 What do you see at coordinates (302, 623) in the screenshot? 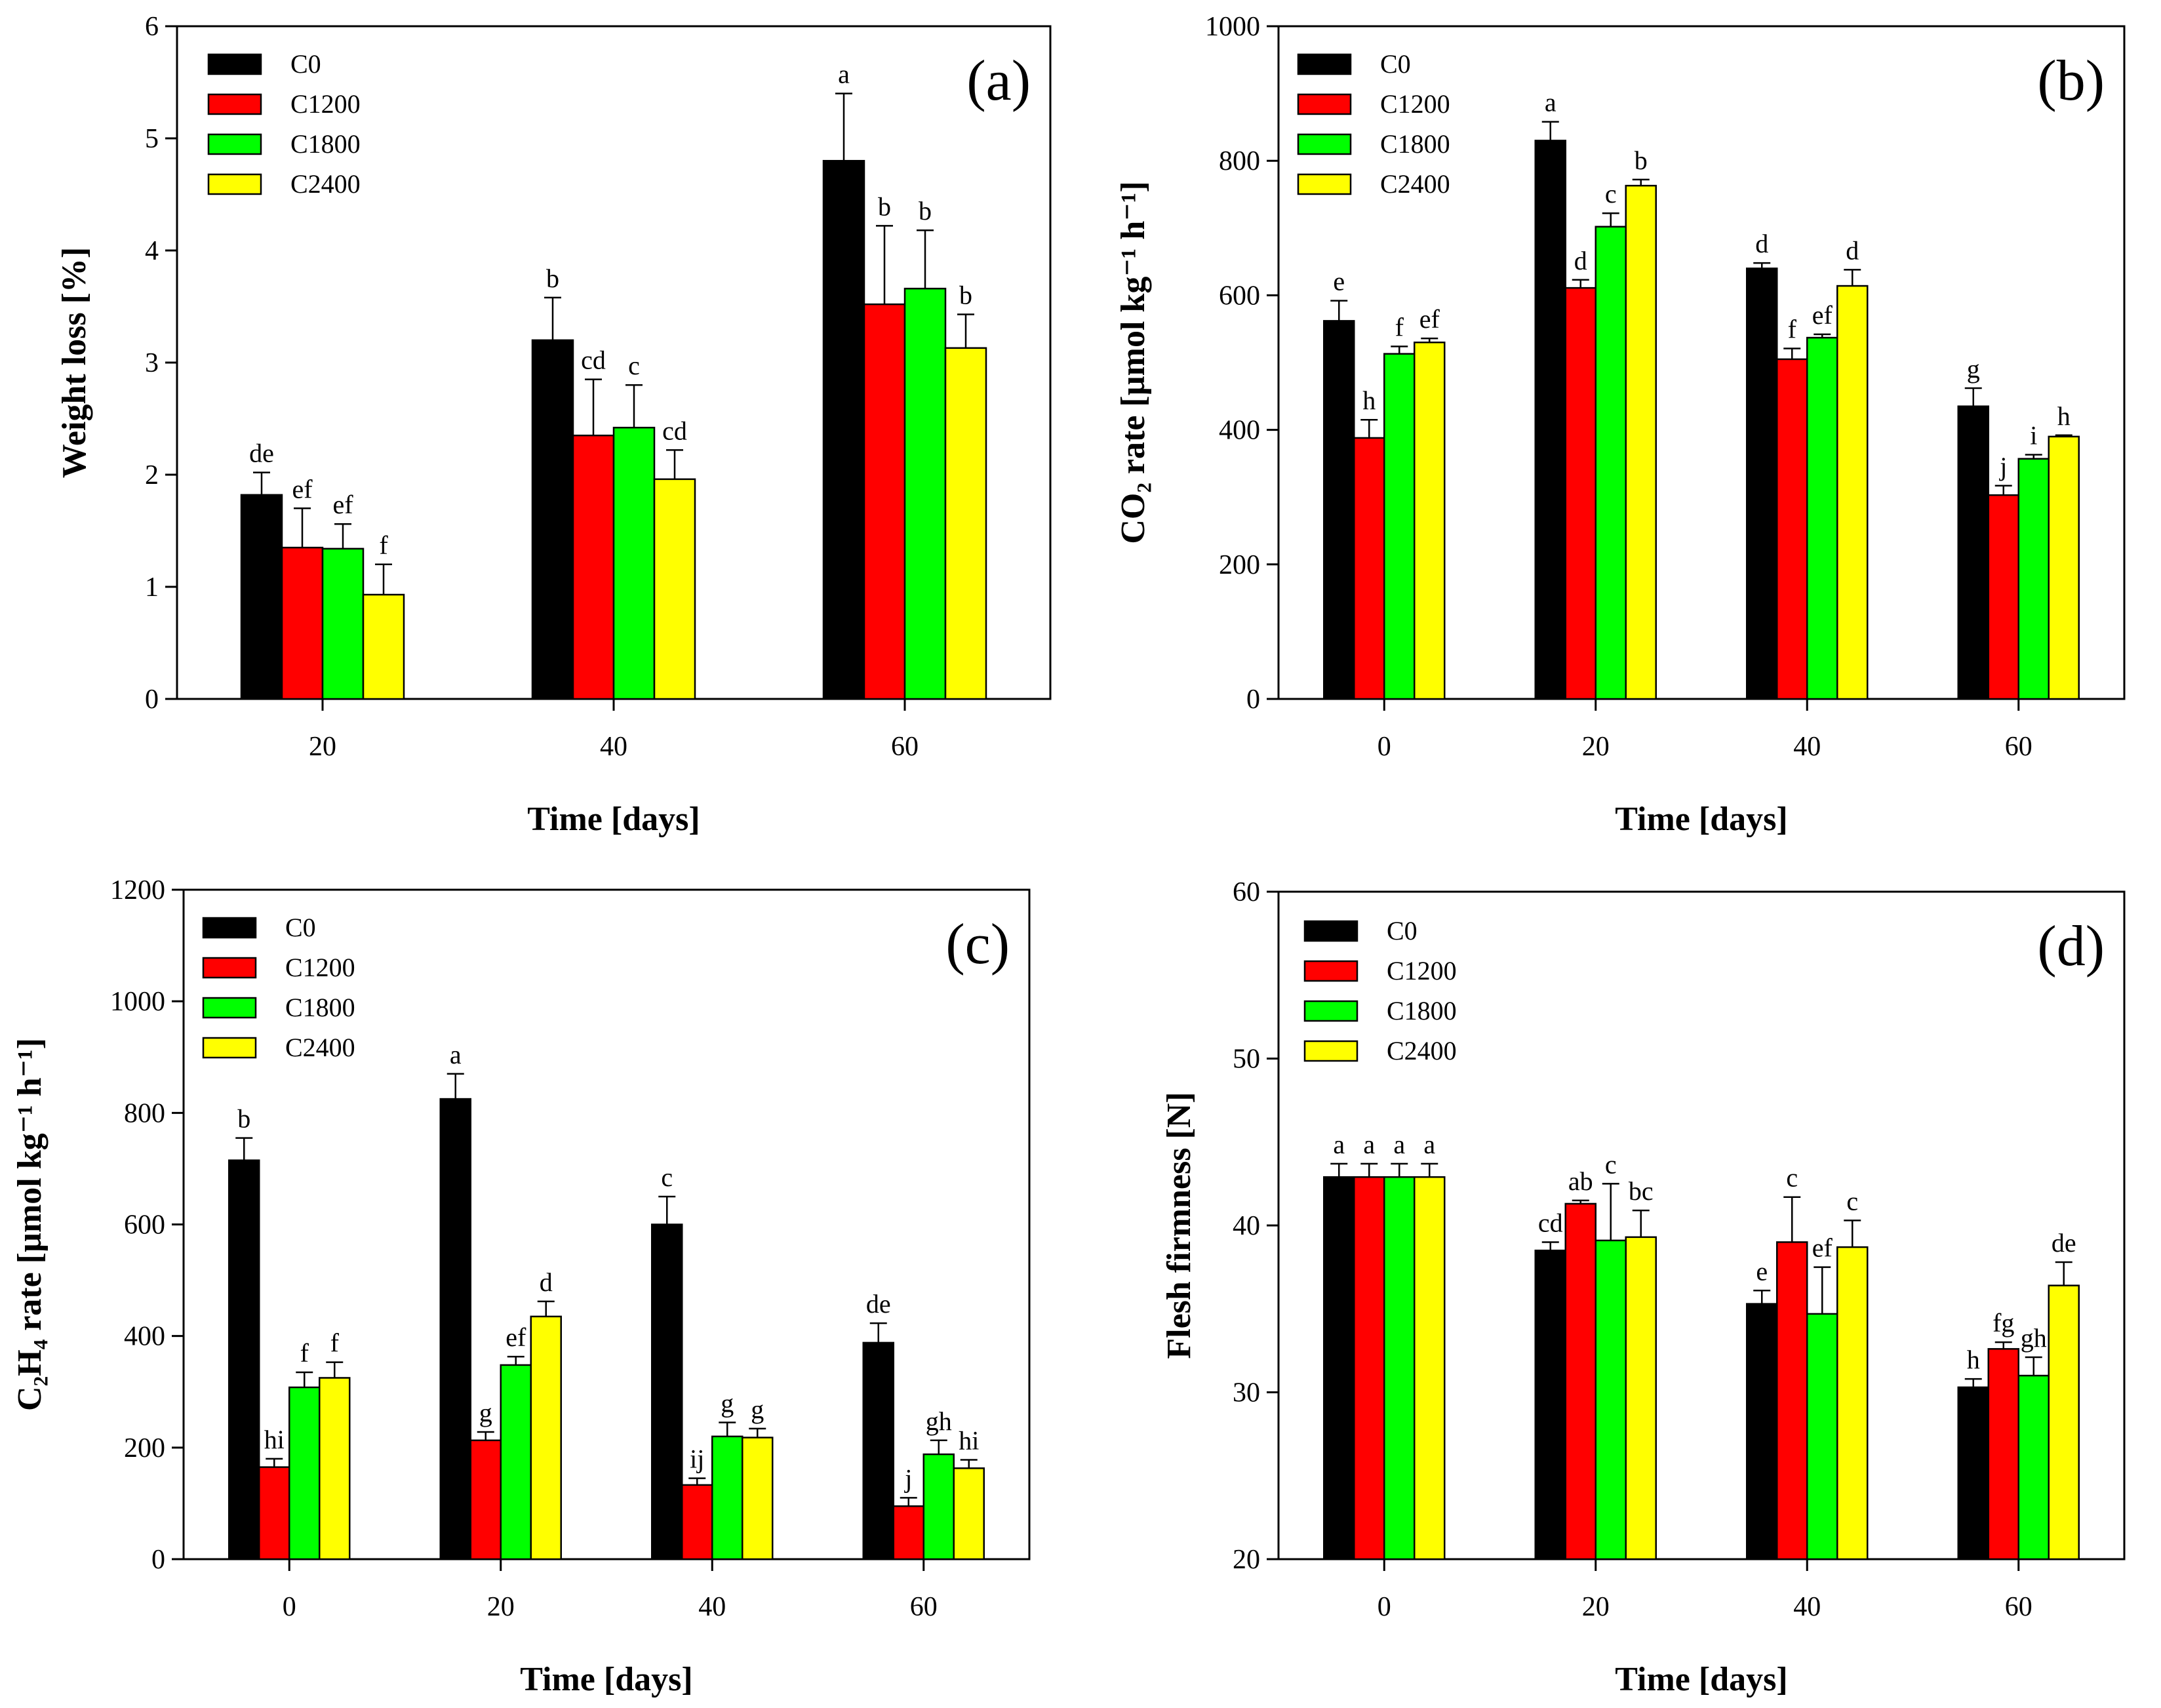
I see `panel-a-bar-c1200` at bounding box center [302, 623].